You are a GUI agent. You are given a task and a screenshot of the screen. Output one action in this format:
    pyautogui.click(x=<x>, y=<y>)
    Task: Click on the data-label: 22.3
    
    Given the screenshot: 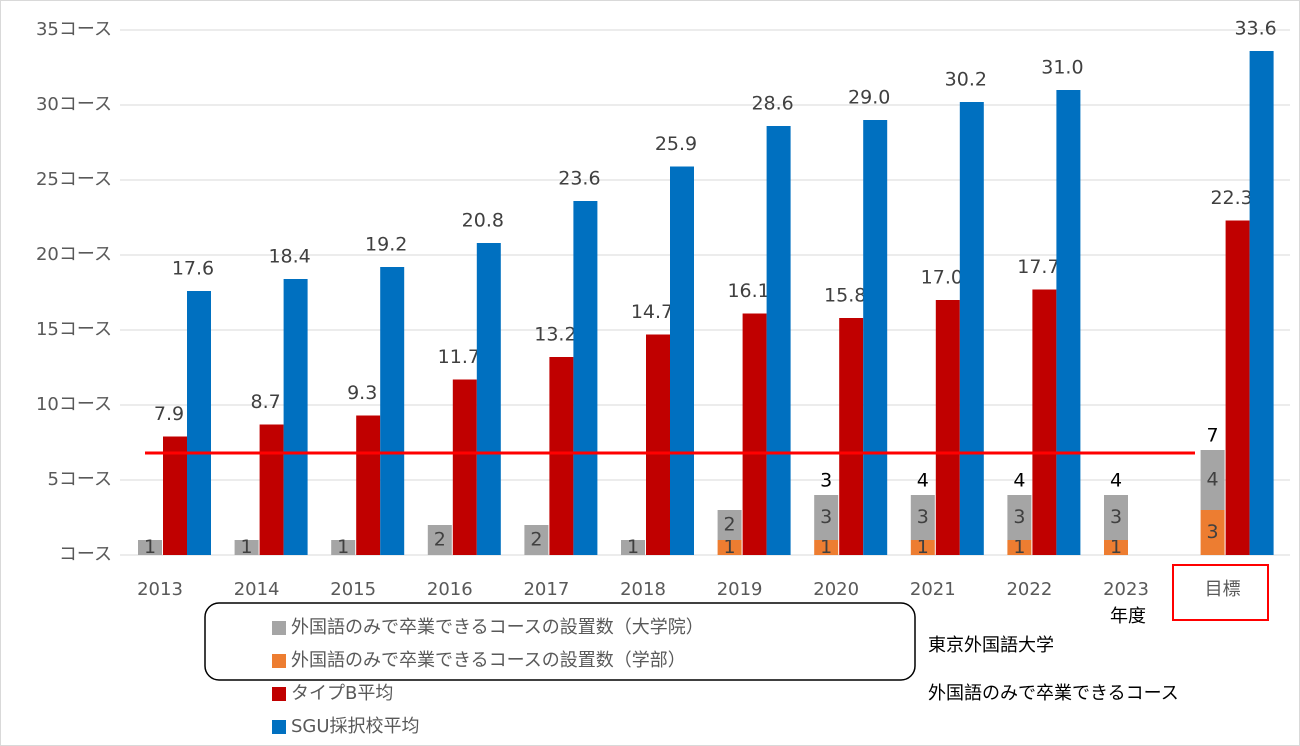 What is the action you would take?
    pyautogui.click(x=1231, y=198)
    